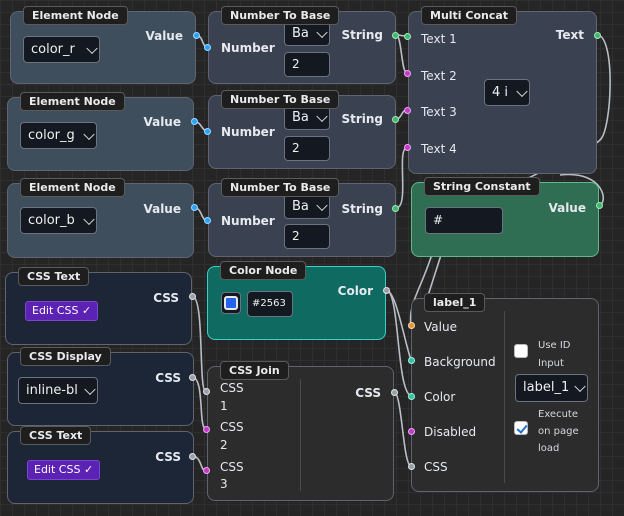  Describe the element at coordinates (386, 290) in the screenshot. I see `color-output-port` at that location.